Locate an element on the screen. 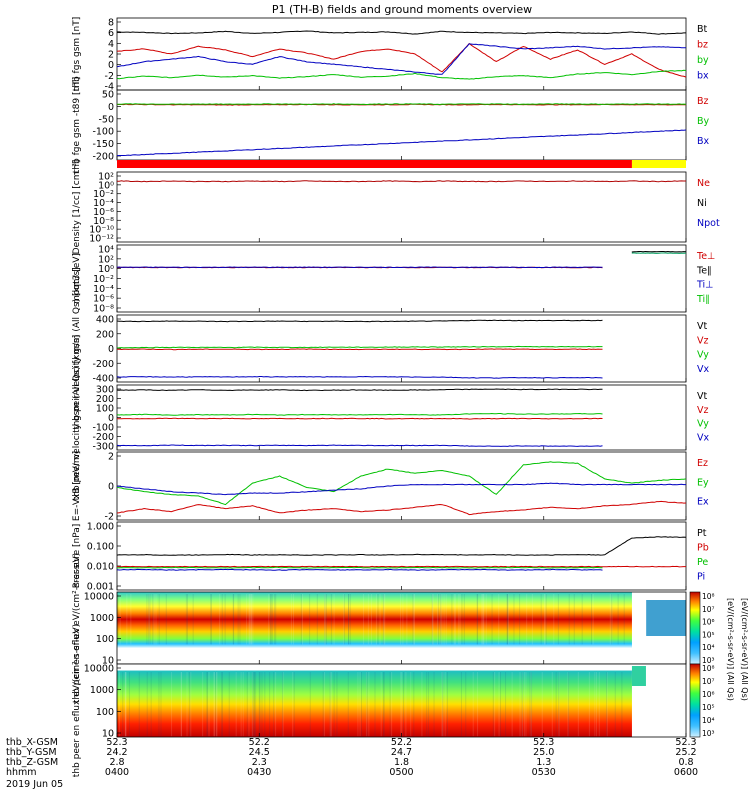 The width and height of the screenshot is (750, 800). colorbar-tick-label: 10⁴ is located at coordinates (708, 720).